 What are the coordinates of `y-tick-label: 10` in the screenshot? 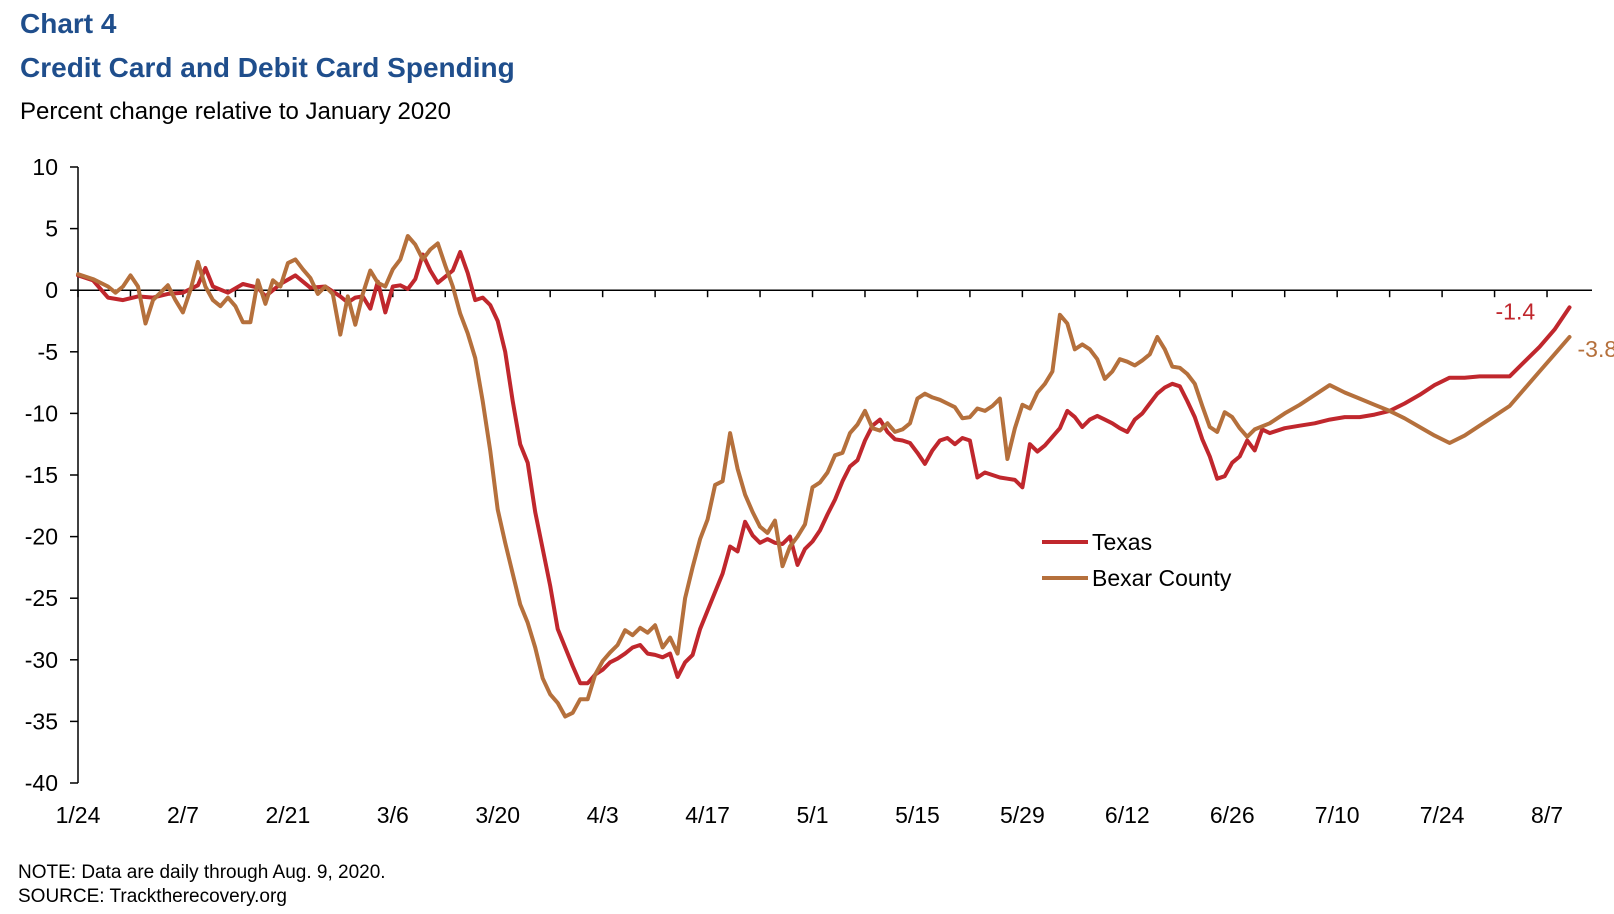 It's located at (45, 167).